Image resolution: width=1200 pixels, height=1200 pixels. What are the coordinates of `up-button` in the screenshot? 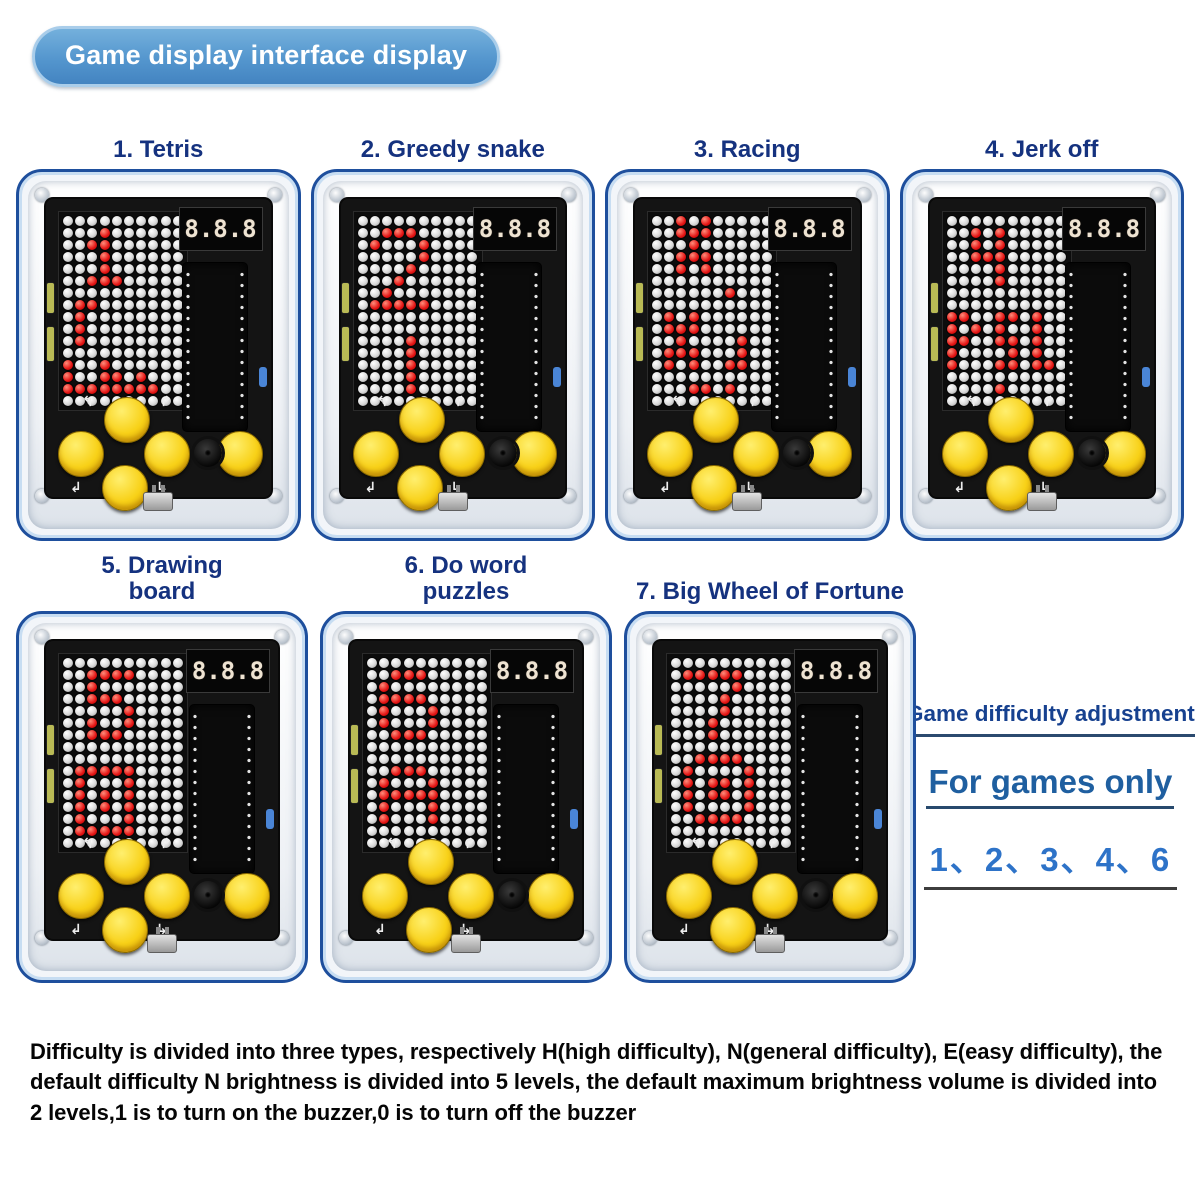 It's located at (1010, 420).